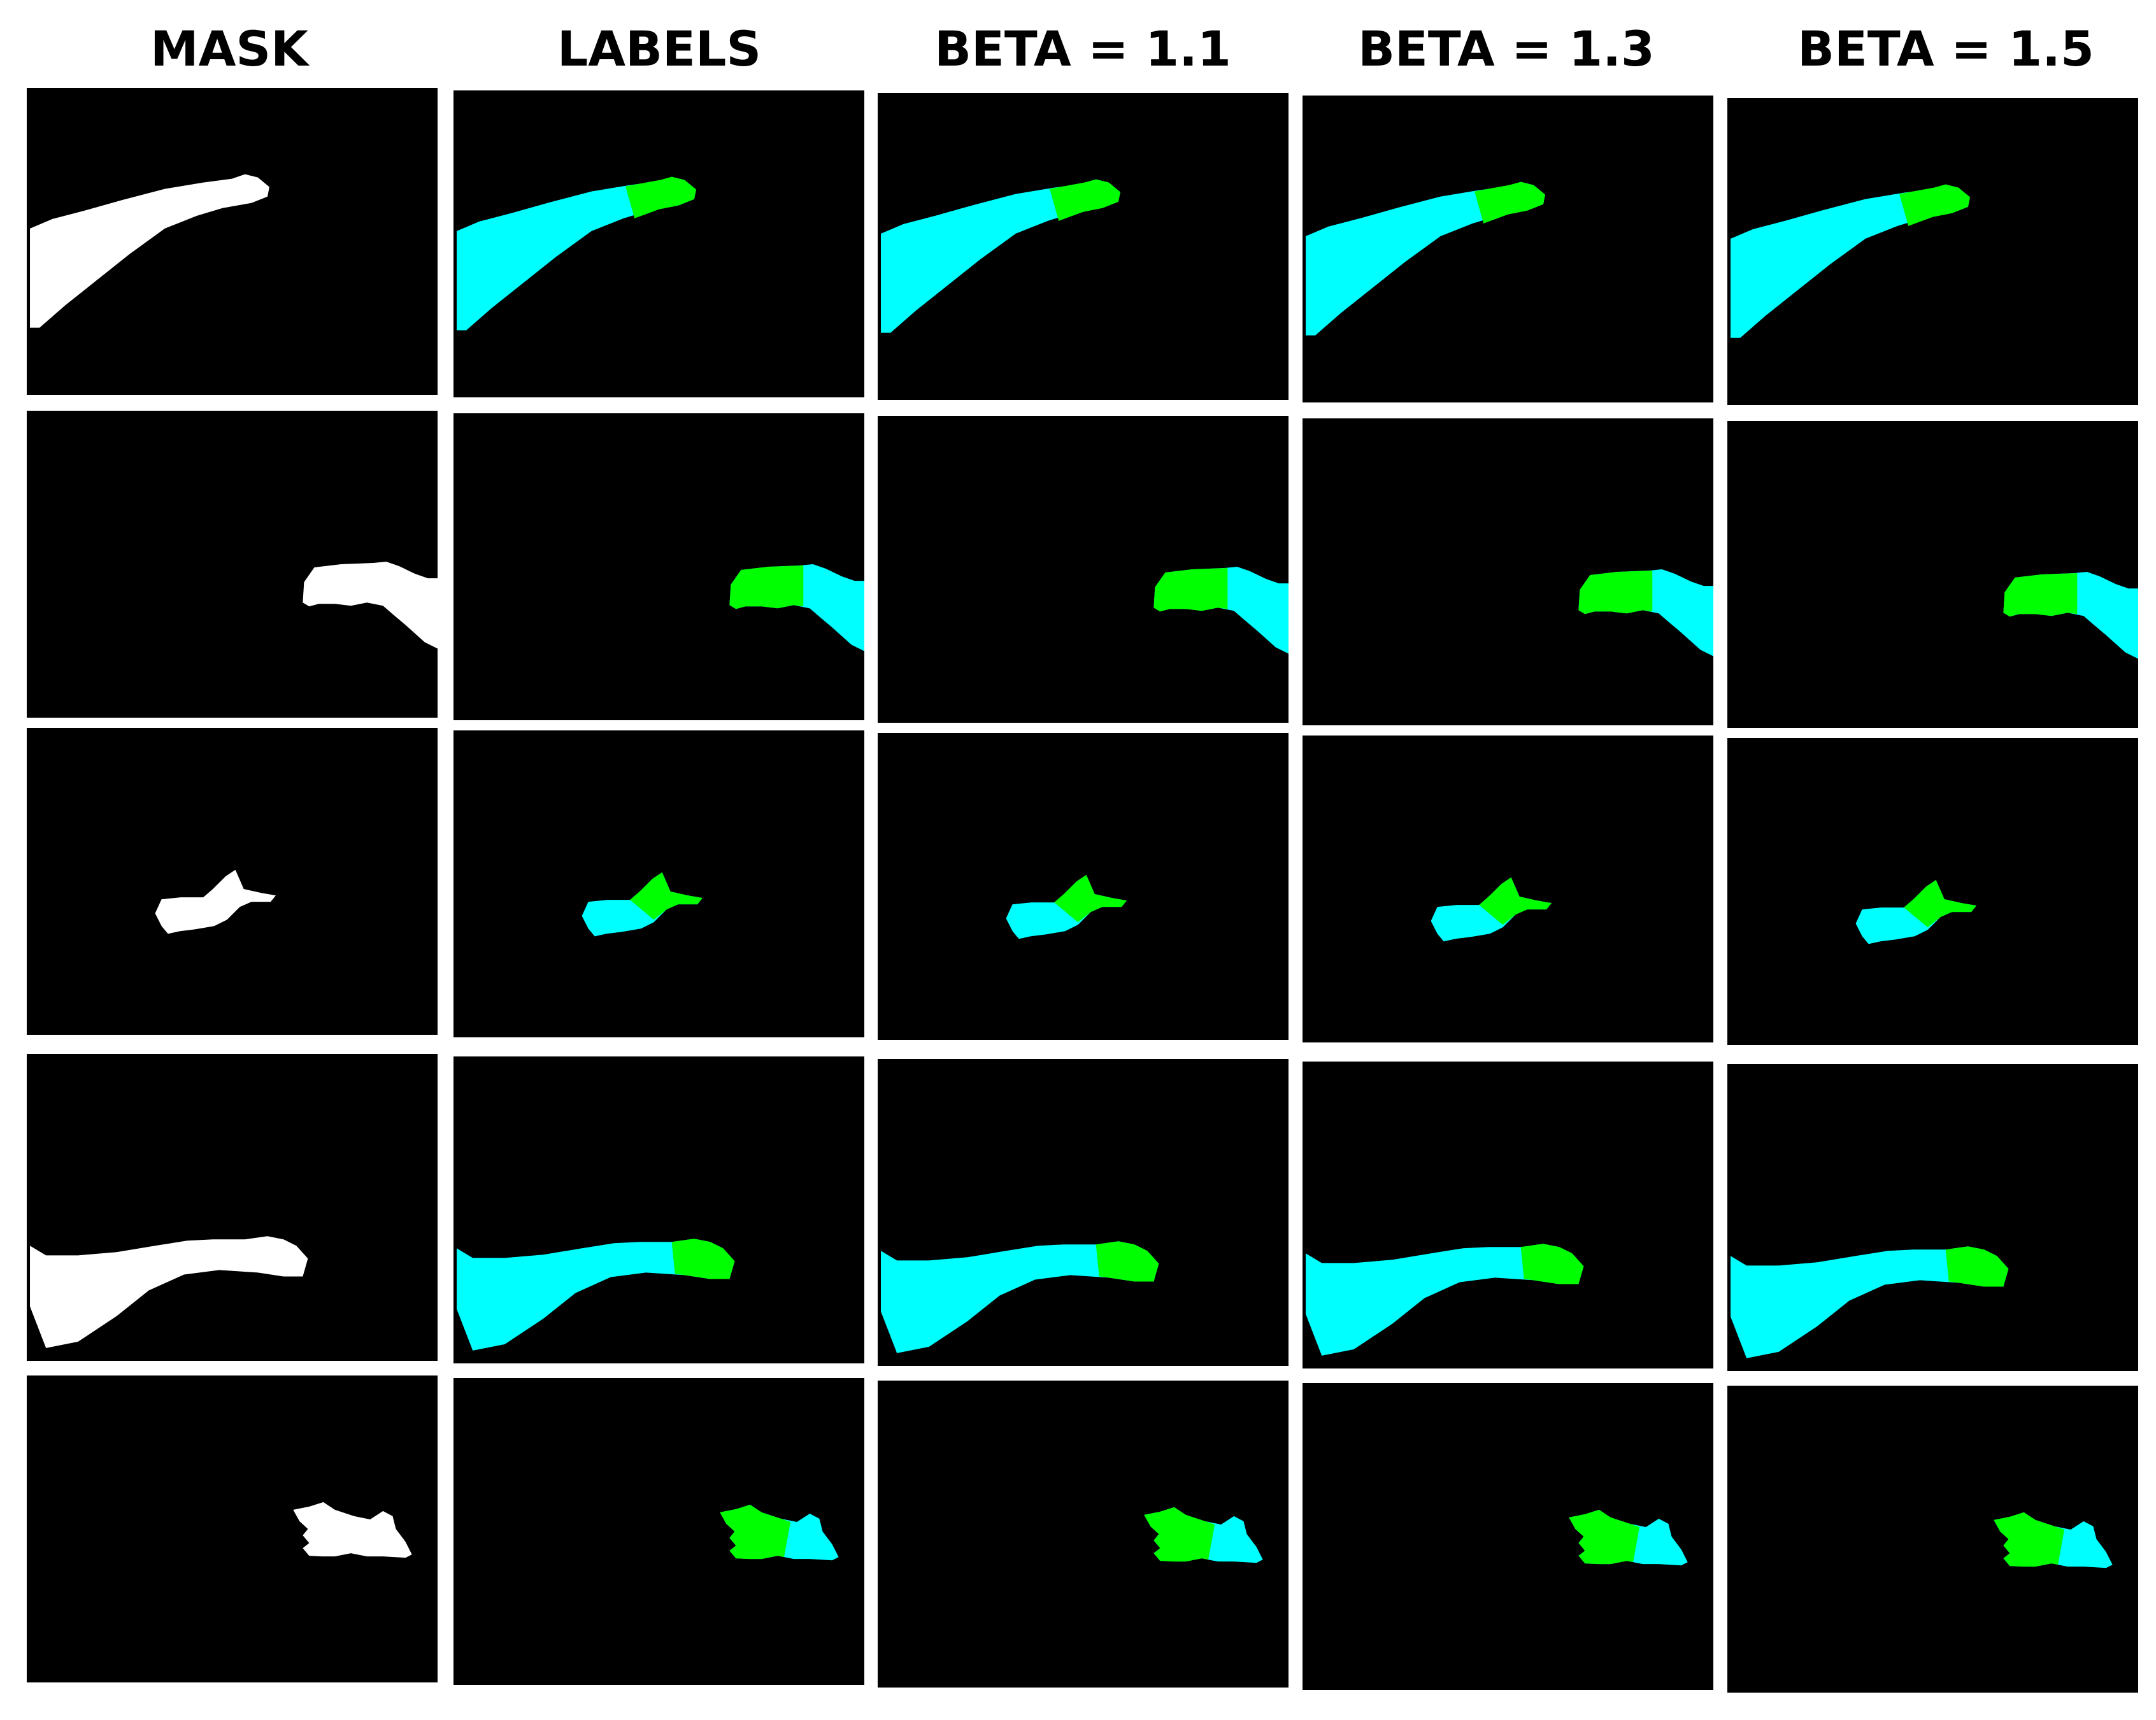 This screenshot has height=1720, width=2156. I want to click on result-panel-row2-col4, so click(1508, 571).